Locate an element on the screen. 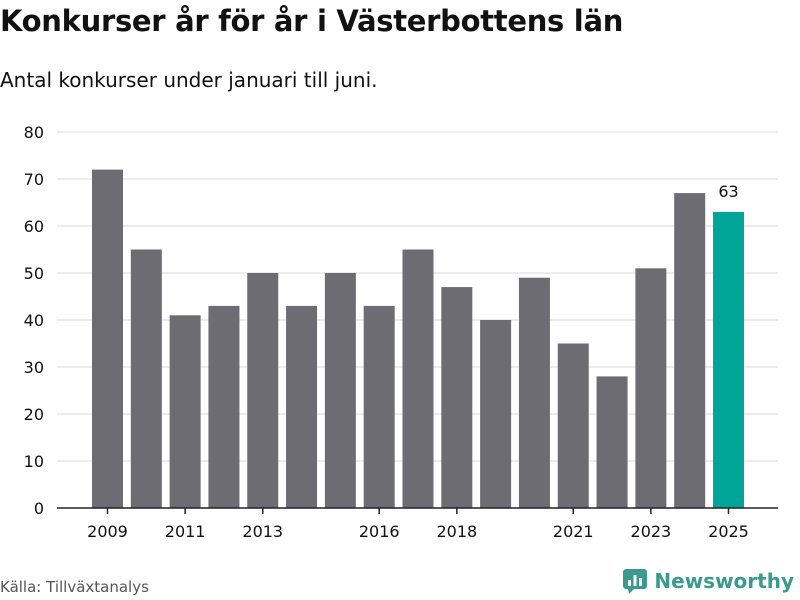 This screenshot has height=600, width=800. data-labels: 63 is located at coordinates (728, 191).